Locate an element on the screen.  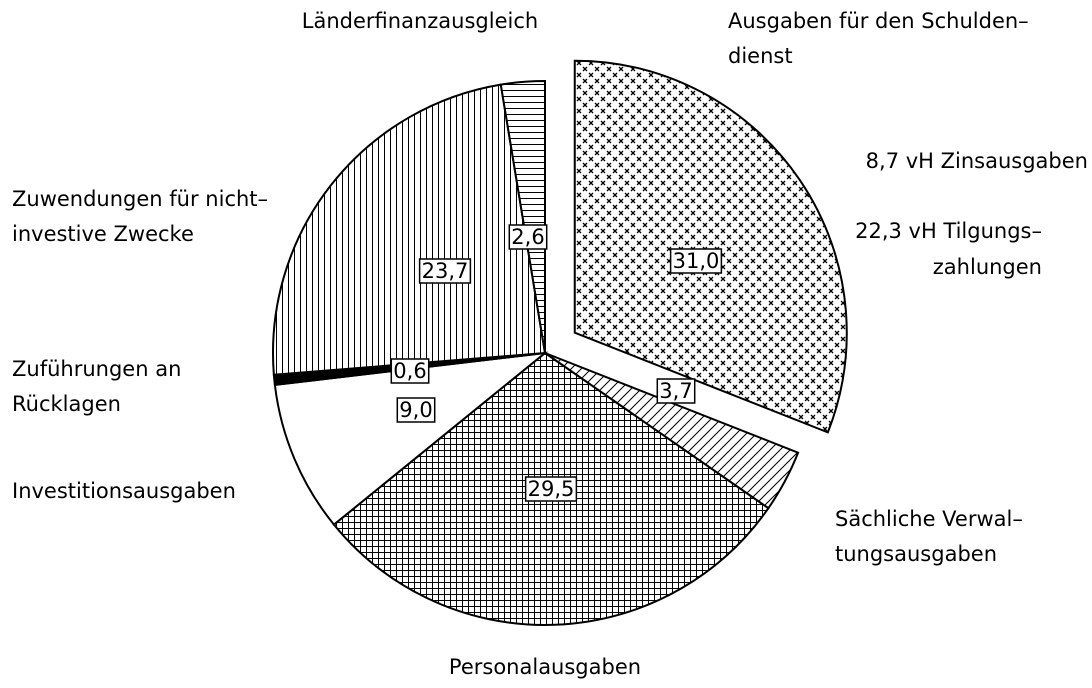
annotation-line: 8,7 vH Zinsausgaben is located at coordinates (977, 161).